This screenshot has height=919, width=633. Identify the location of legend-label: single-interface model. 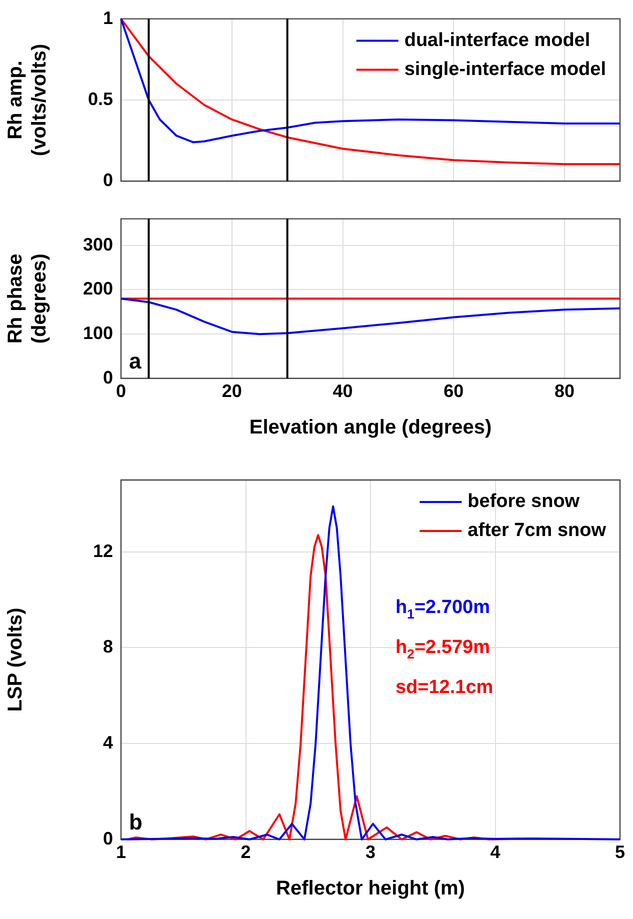
(505, 69).